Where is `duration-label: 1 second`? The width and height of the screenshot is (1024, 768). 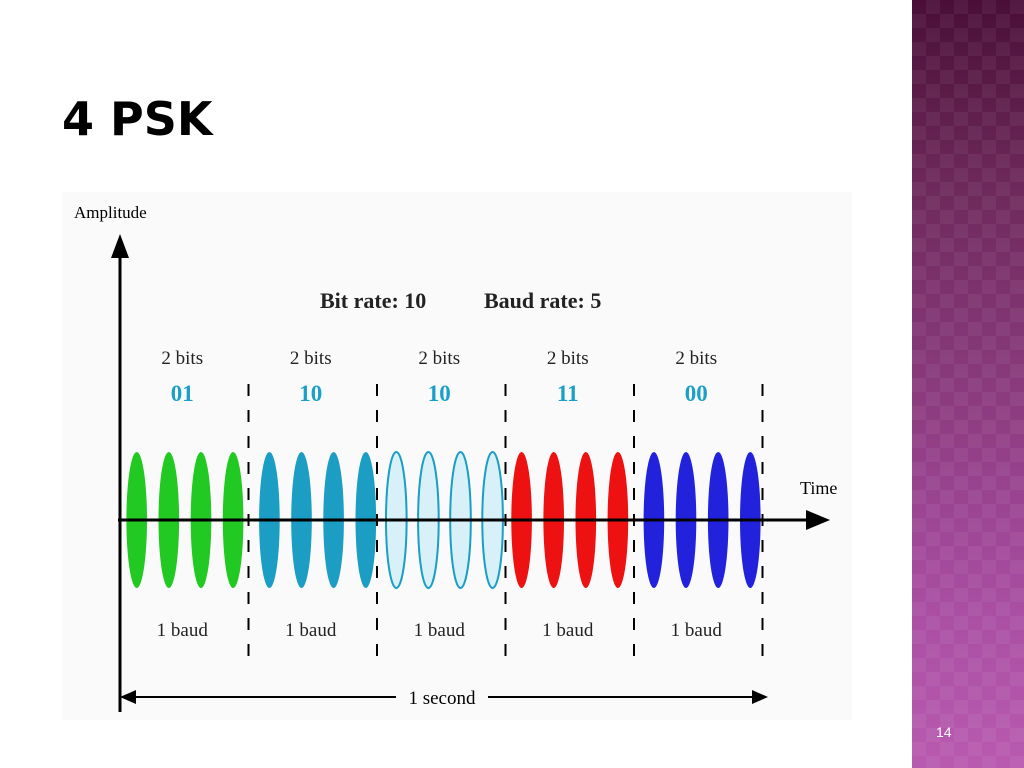
duration-label: 1 second is located at coordinates (442, 698).